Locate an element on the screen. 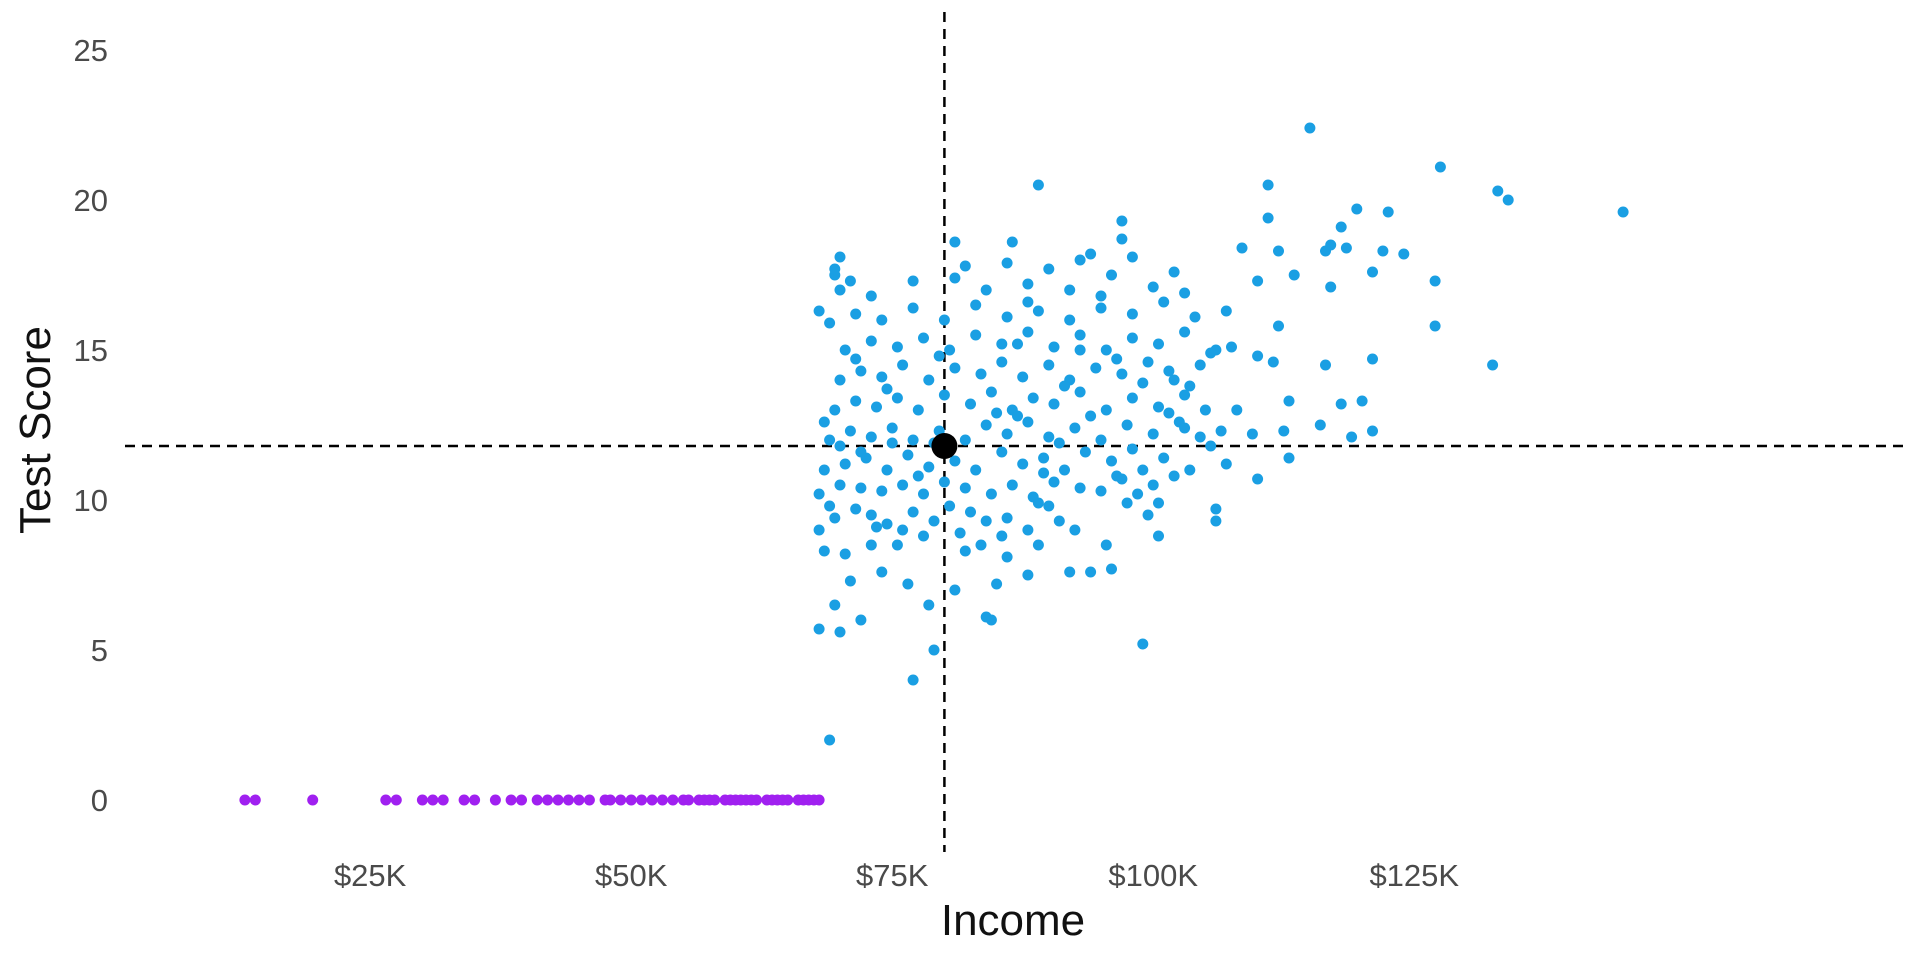  x-tick-label: $100K is located at coordinates (1153, 875).